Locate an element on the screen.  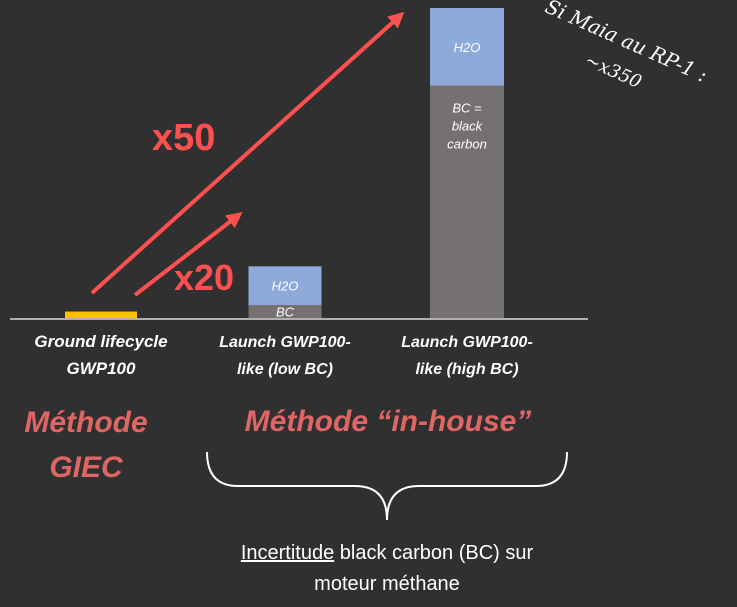
bar-2-bc-segment is located at coordinates (285, 311).